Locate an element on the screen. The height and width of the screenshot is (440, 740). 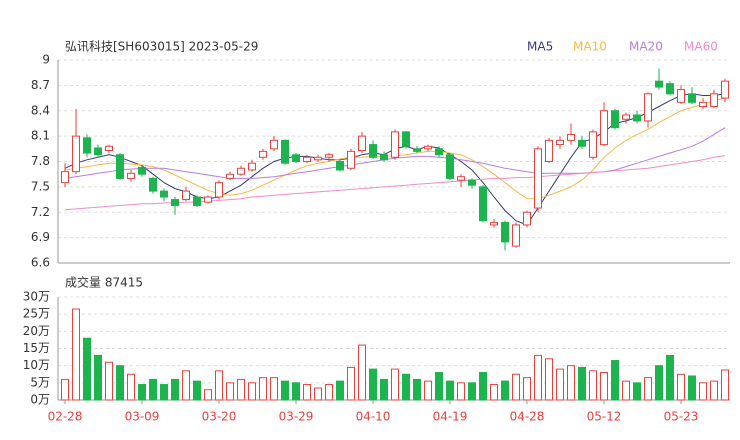
y-tick-label: 9 is located at coordinates (46, 60).